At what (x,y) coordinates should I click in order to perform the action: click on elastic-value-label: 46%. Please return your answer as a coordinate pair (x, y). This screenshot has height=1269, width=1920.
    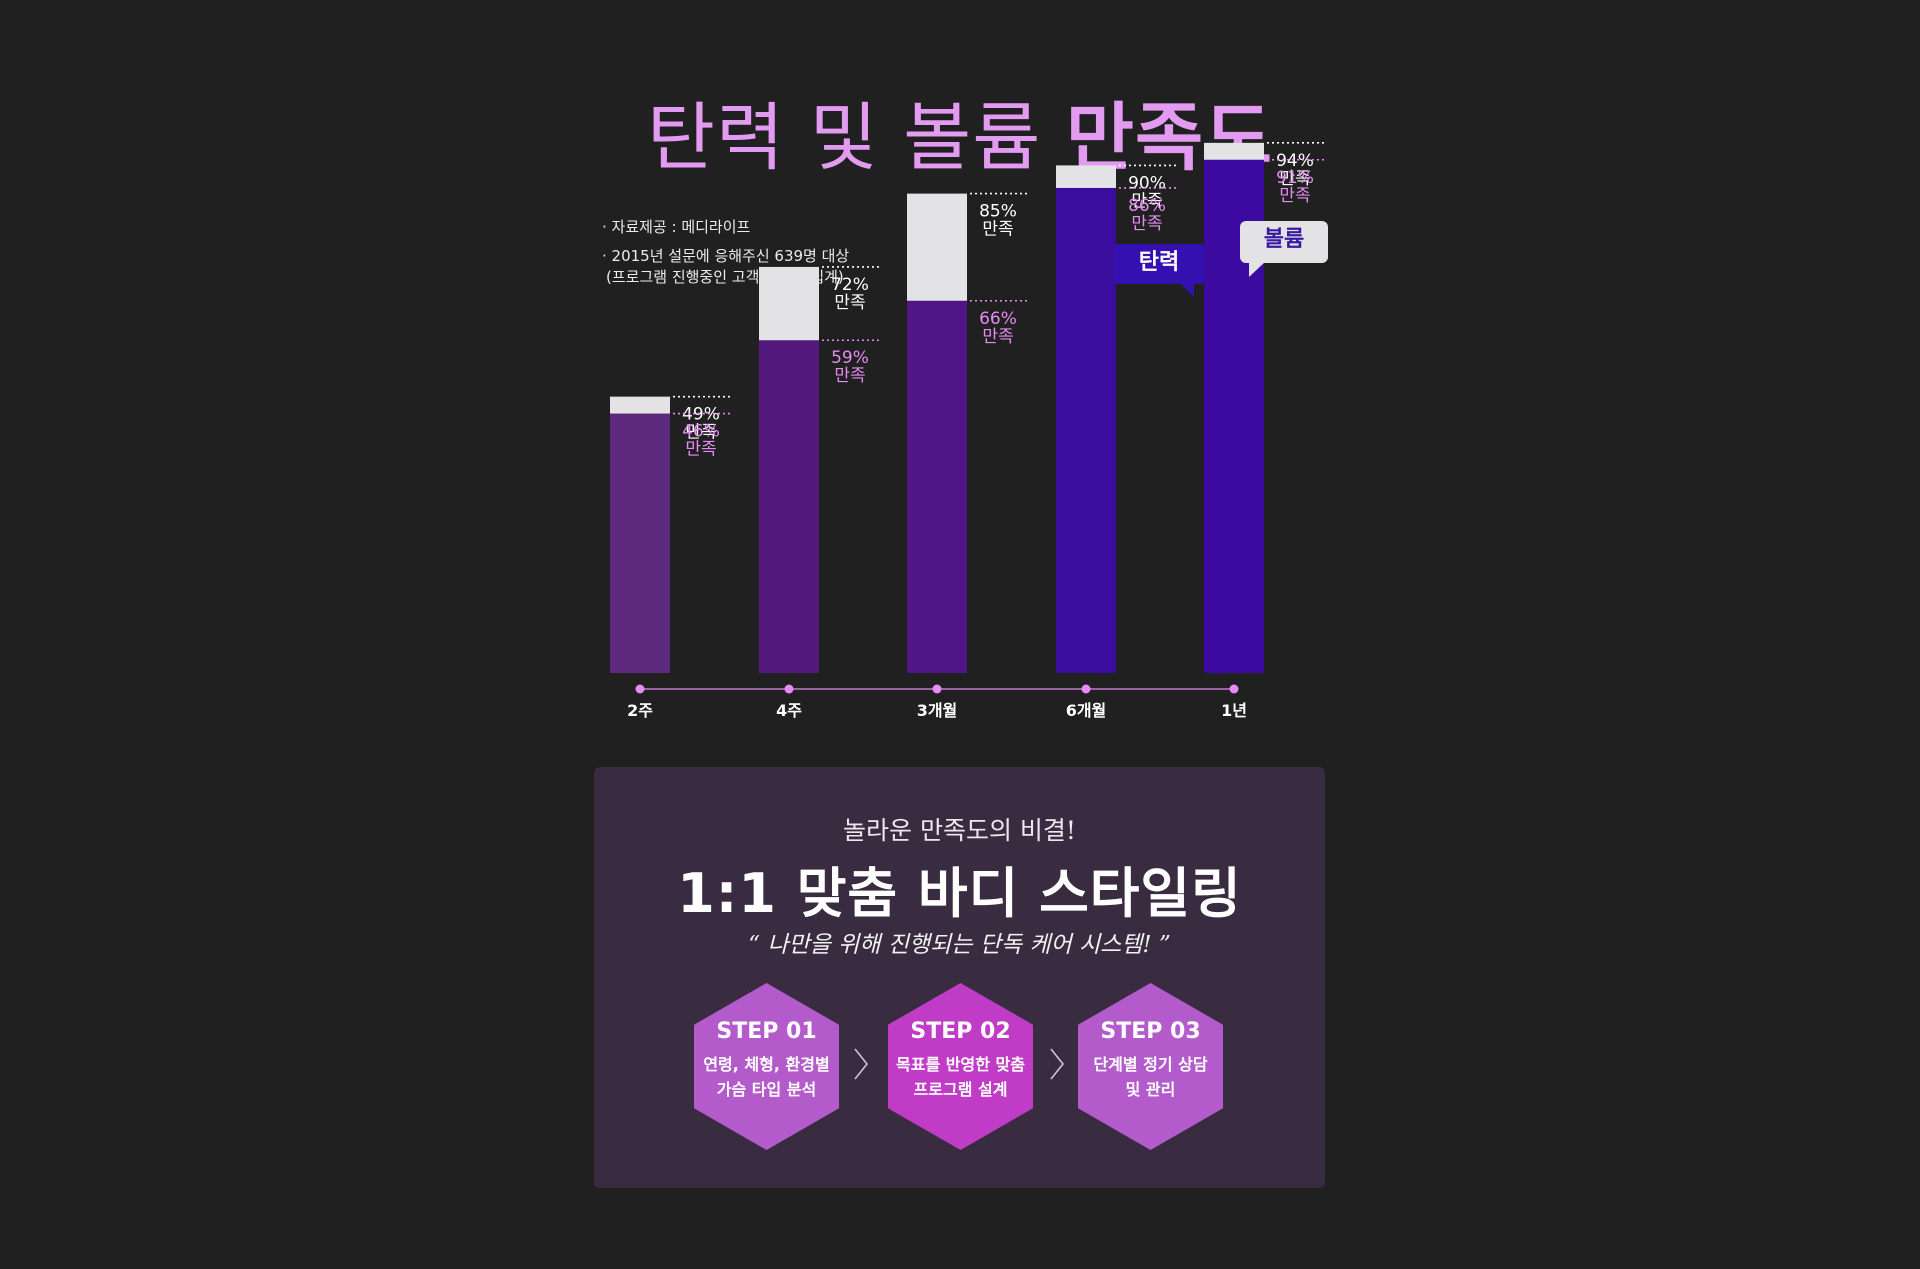
    Looking at the image, I should click on (701, 432).